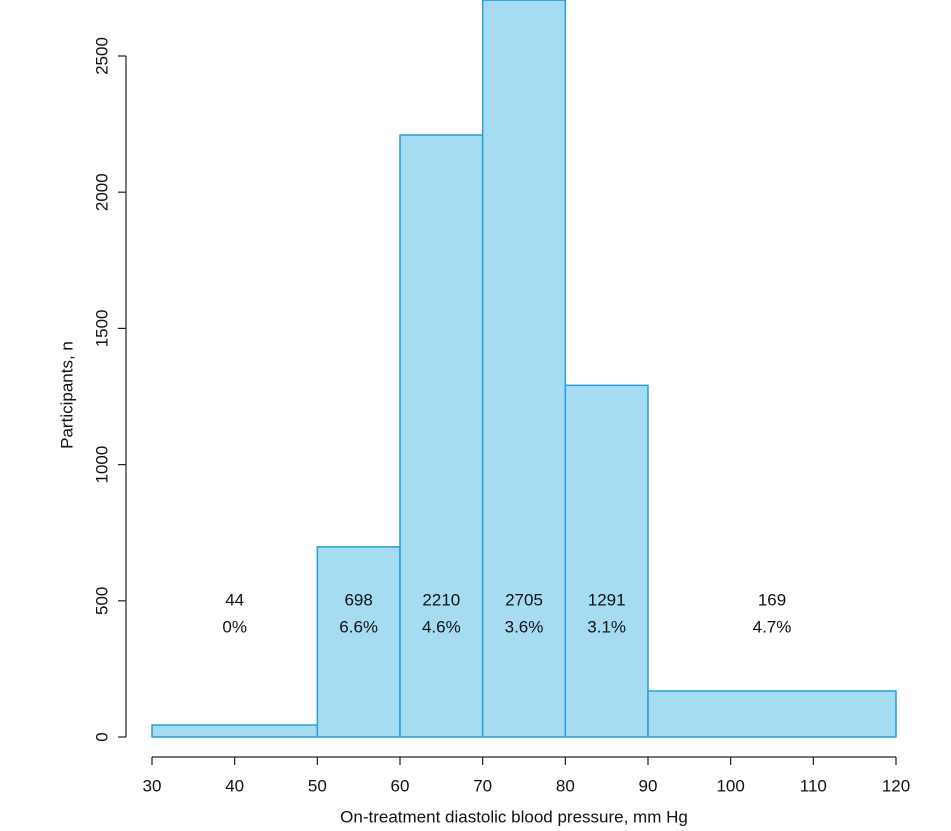 The image size is (951, 831). I want to click on count-label: 1291, so click(607, 599).